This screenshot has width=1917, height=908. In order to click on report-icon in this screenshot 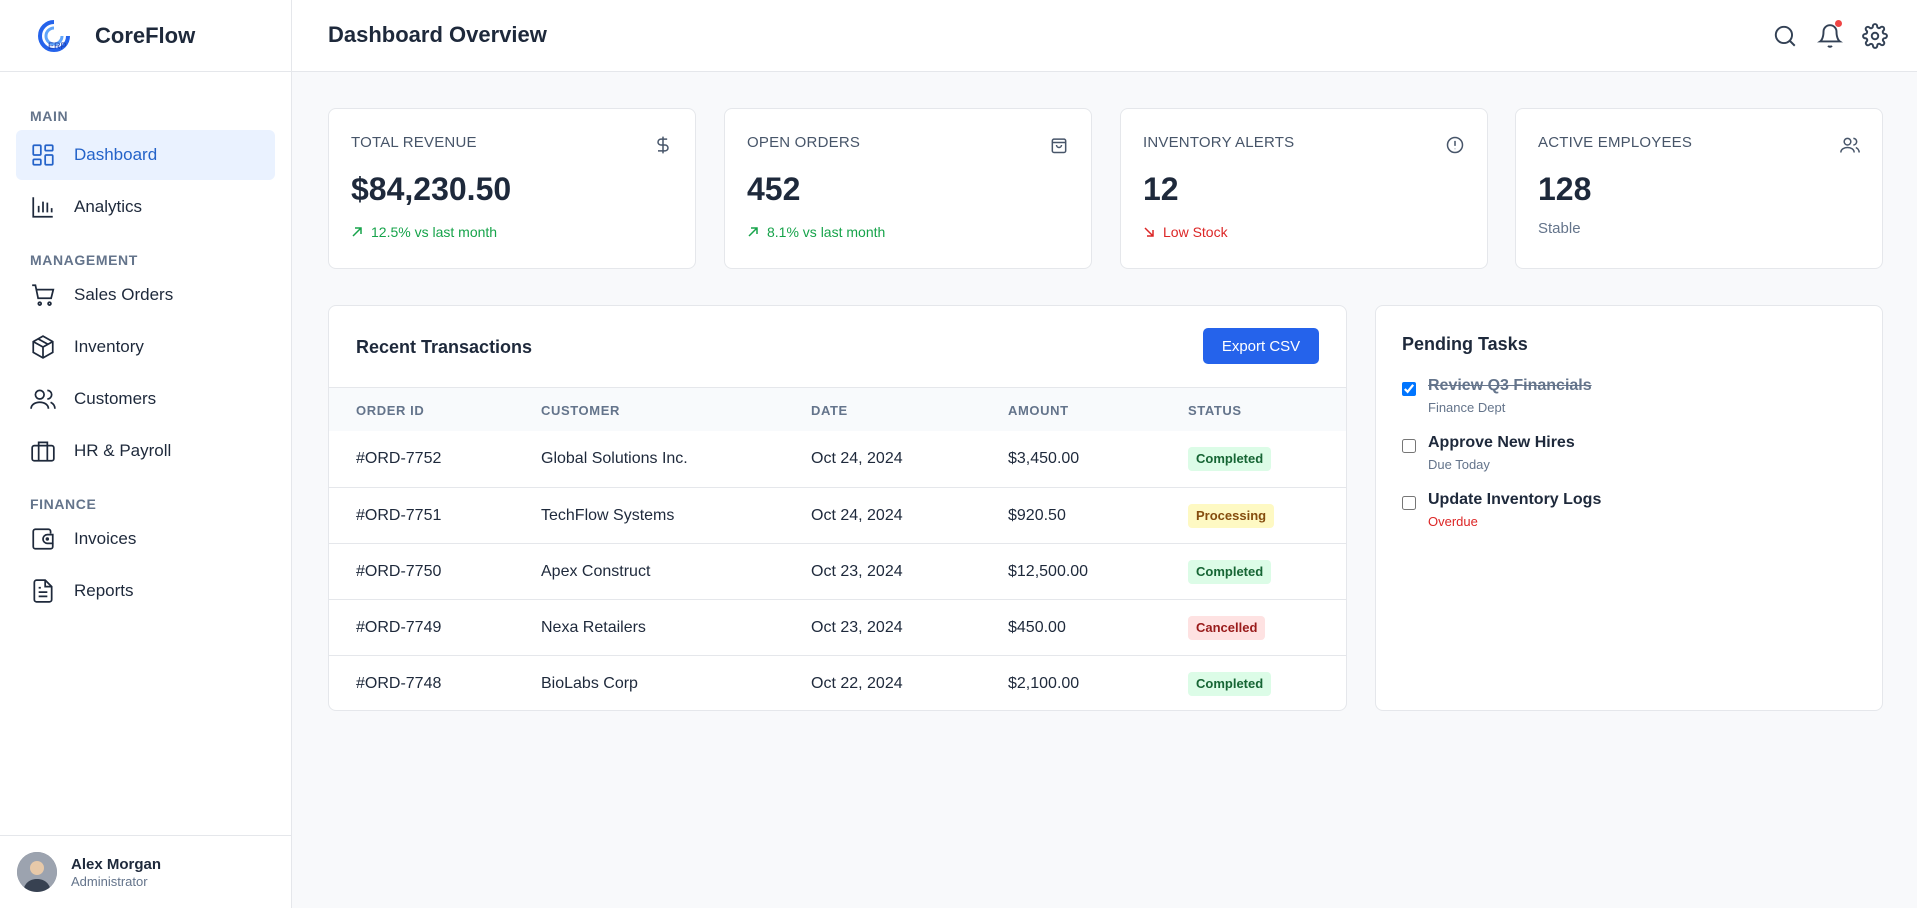, I will do `click(43, 591)`.